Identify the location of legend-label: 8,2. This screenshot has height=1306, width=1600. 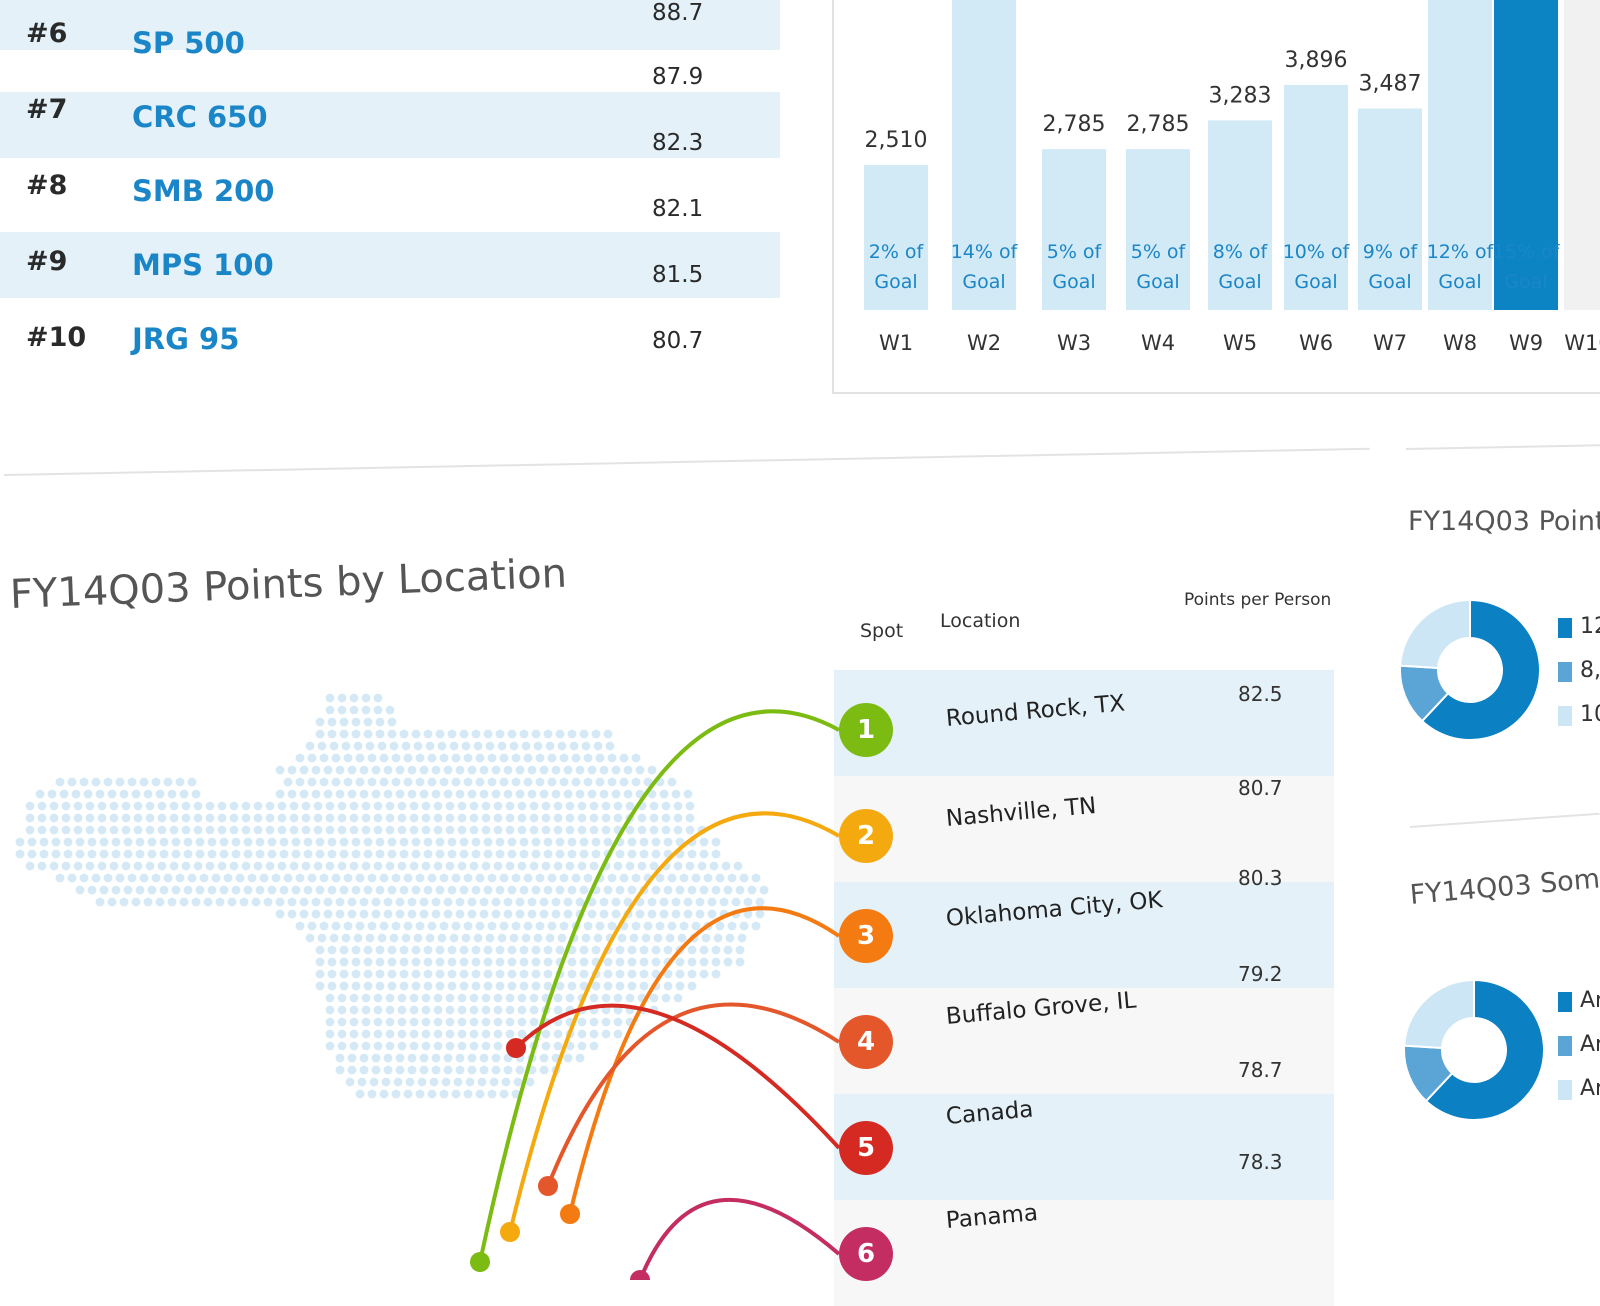
(1590, 670).